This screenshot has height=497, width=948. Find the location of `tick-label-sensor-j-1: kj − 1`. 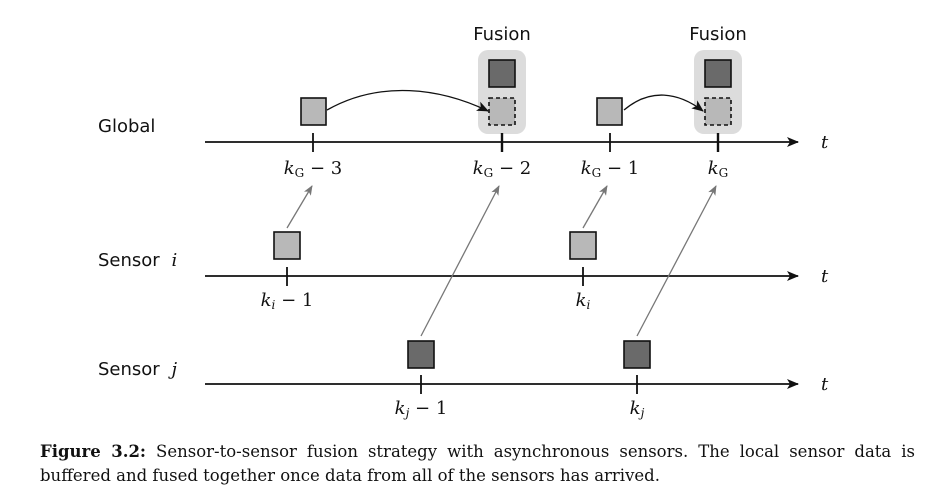

tick-label-sensor-j-1: kj − 1 is located at coordinates (421, 409).